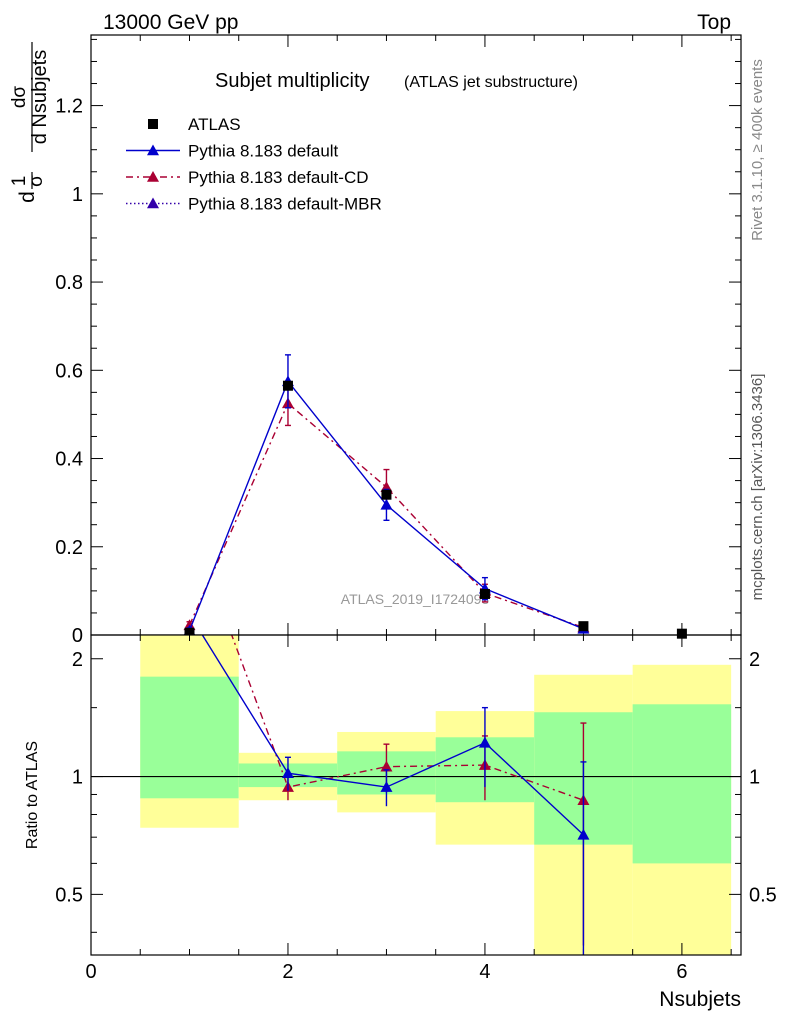 Image resolution: width=786 pixels, height=1024 pixels. What do you see at coordinates (36, 181) in the screenshot?
I see `y-label-sigma: σ` at bounding box center [36, 181].